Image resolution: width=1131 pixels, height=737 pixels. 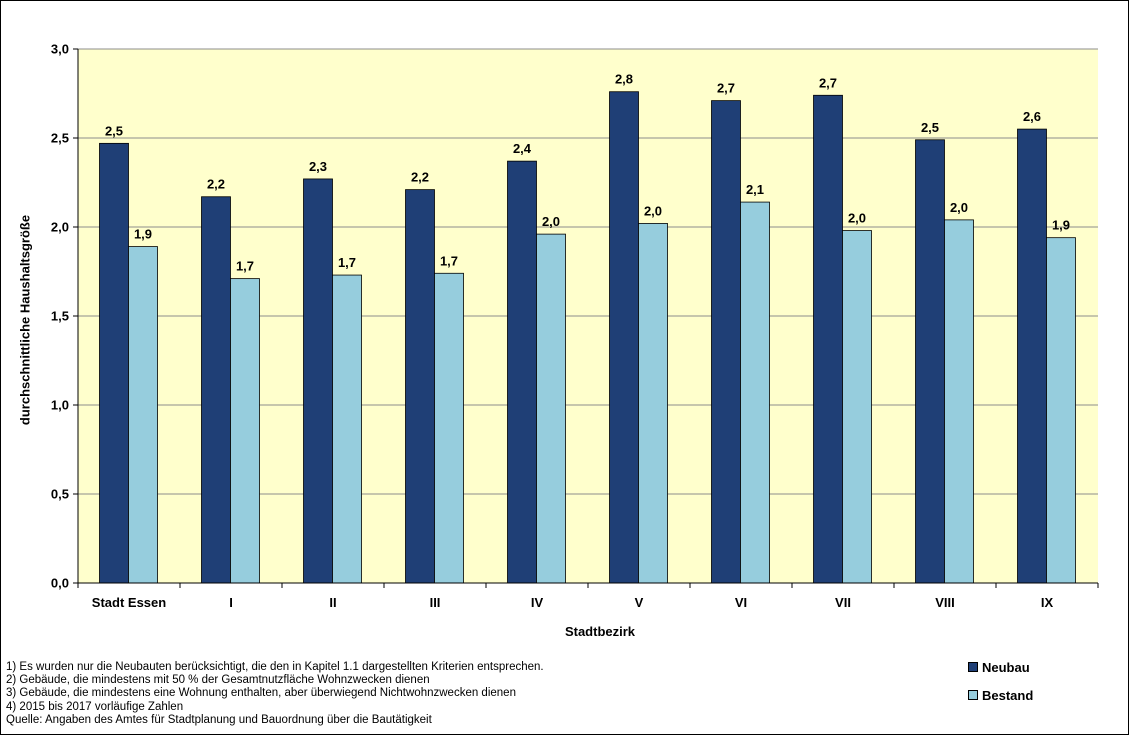 I want to click on y-axis-label-wrap: durchschnittliche Haushaltsgröße, so click(x=25, y=320).